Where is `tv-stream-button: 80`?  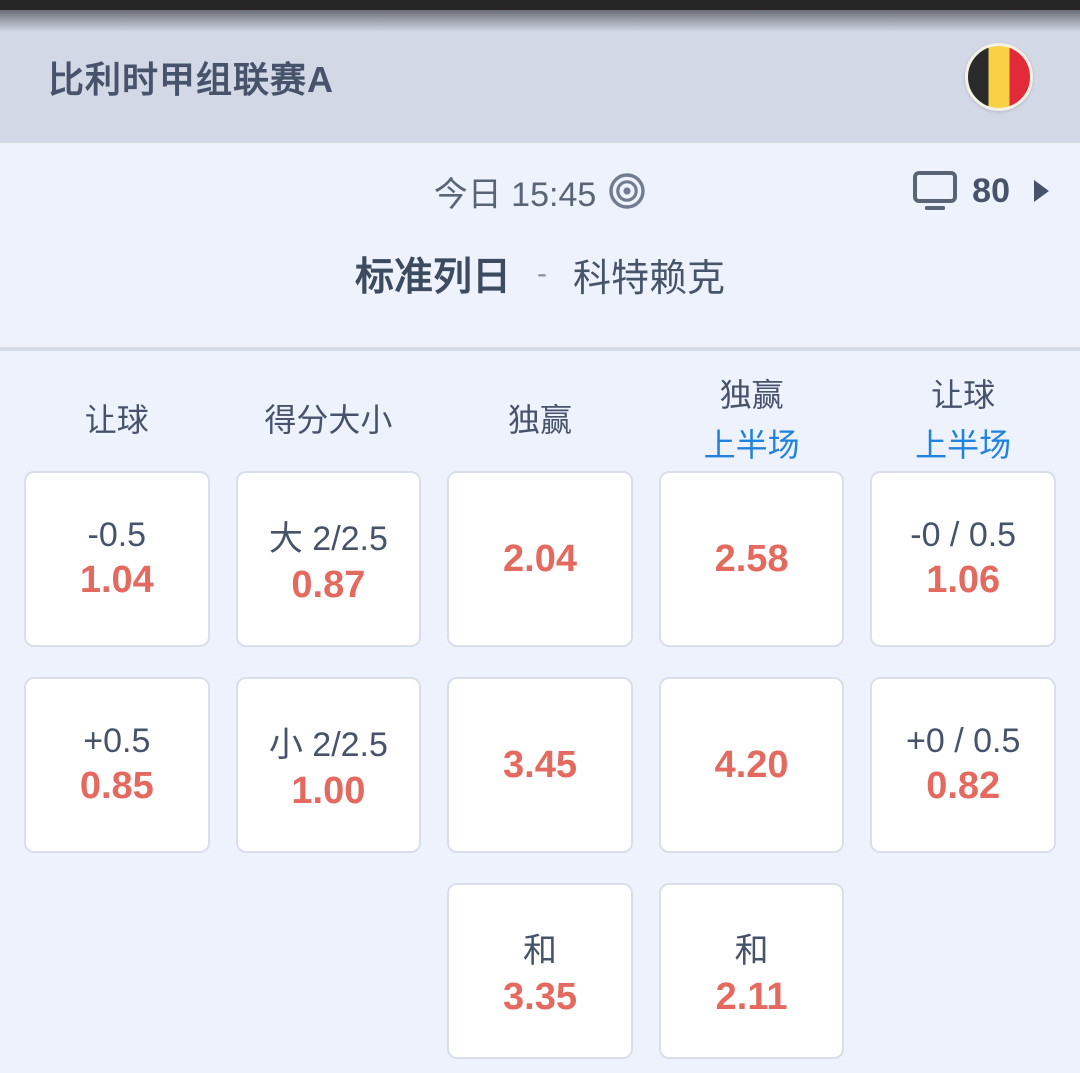 tv-stream-button: 80 is located at coordinates (981, 191).